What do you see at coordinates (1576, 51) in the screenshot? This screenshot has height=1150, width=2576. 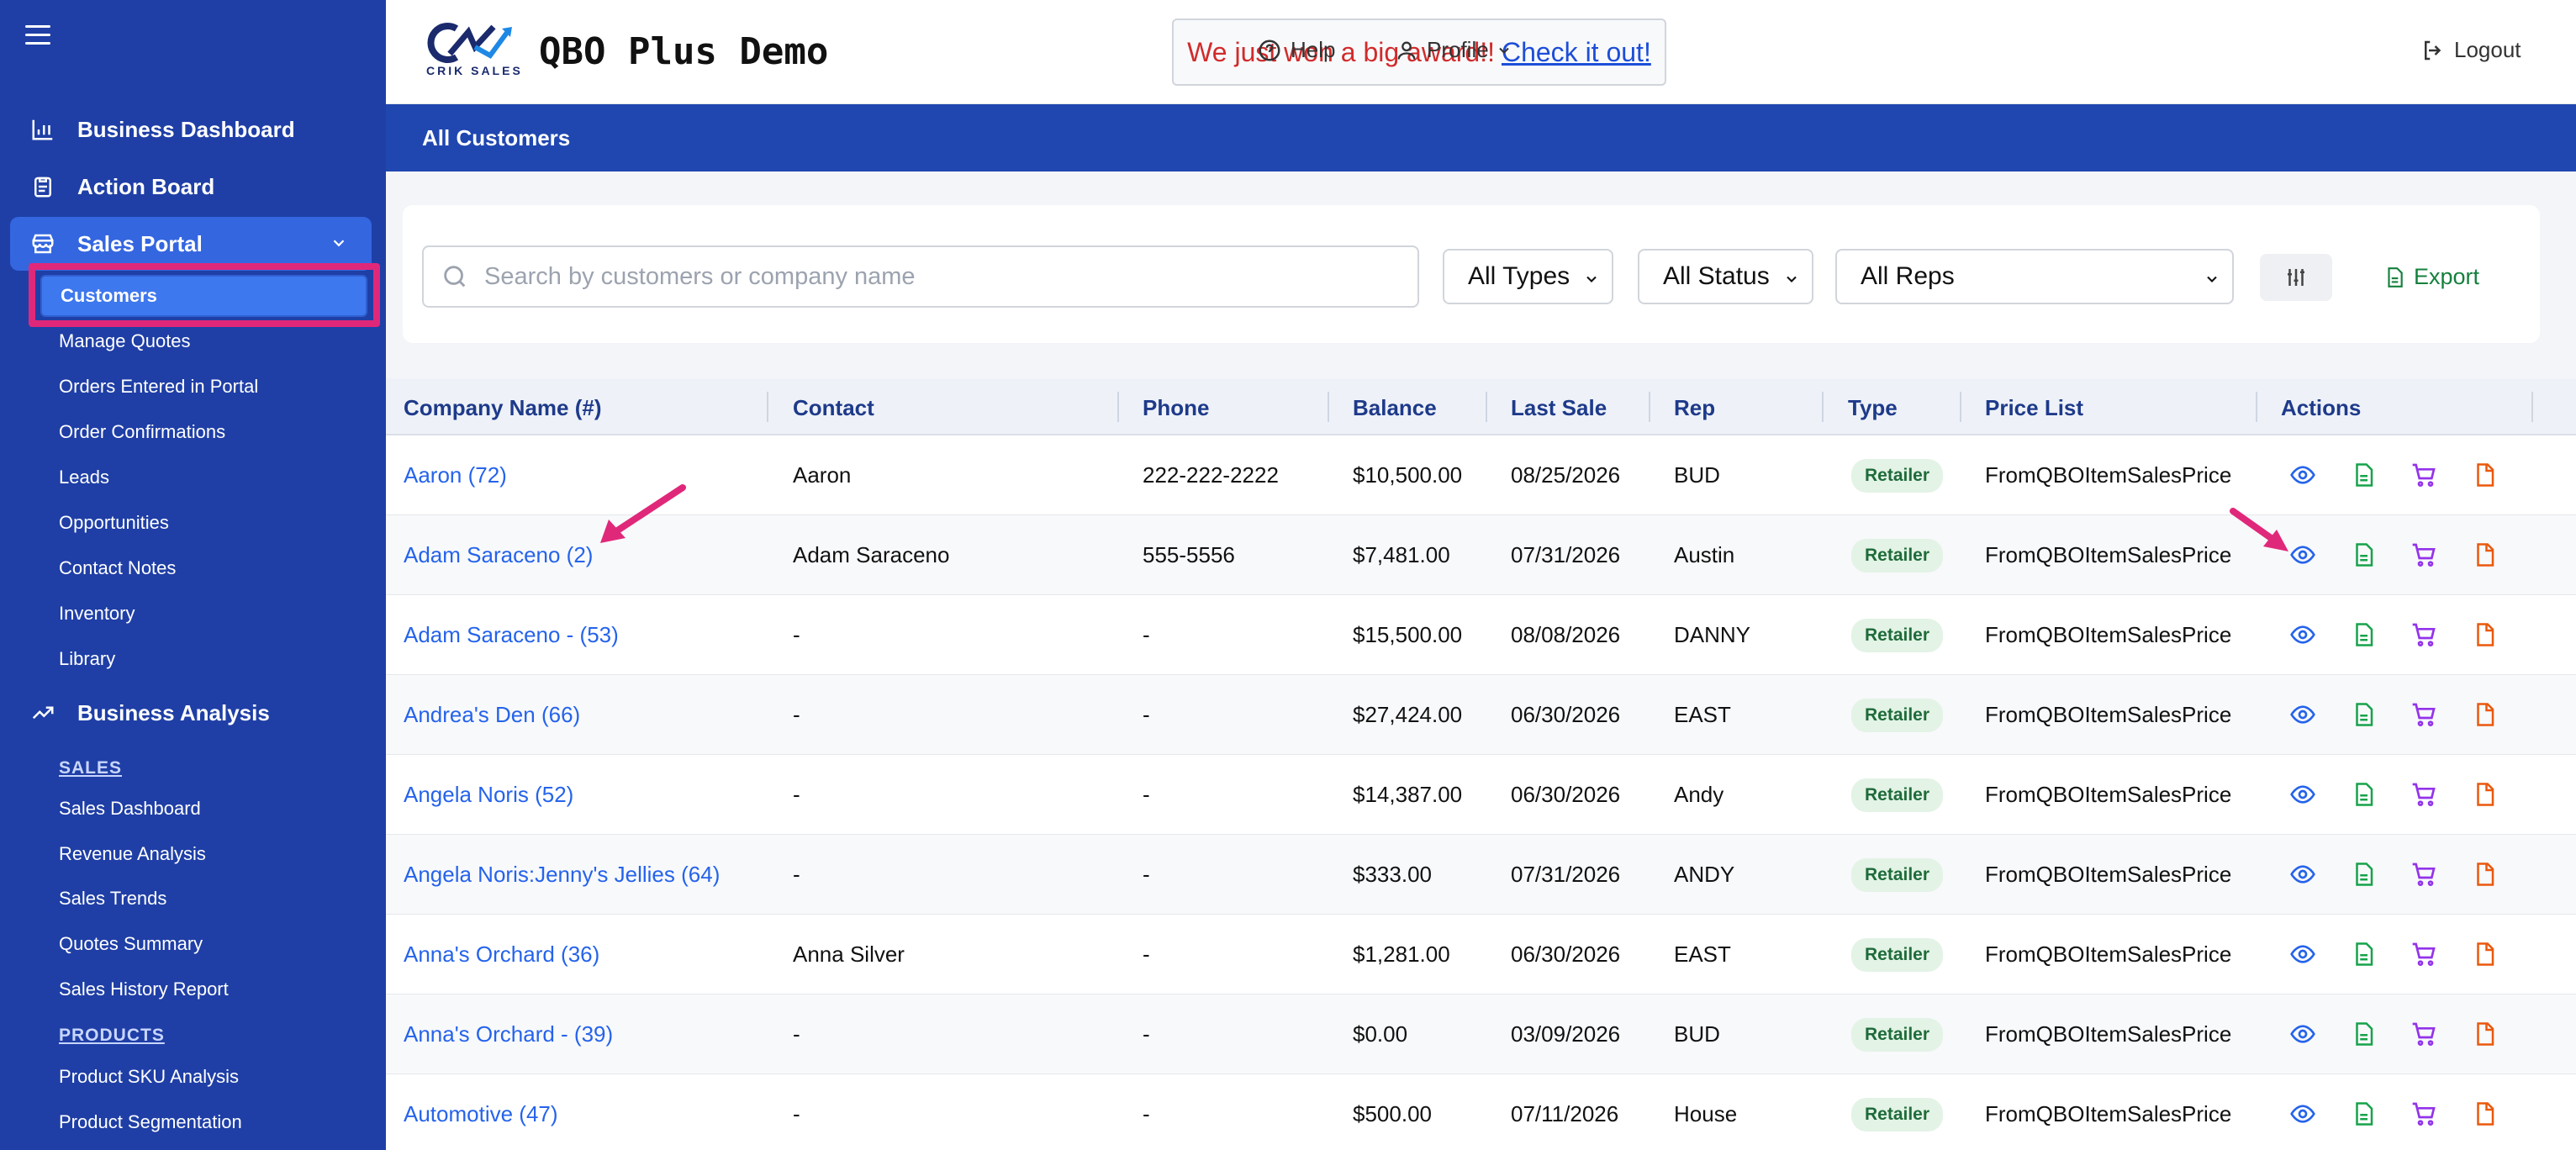 I see `award-link: Check it out!` at bounding box center [1576, 51].